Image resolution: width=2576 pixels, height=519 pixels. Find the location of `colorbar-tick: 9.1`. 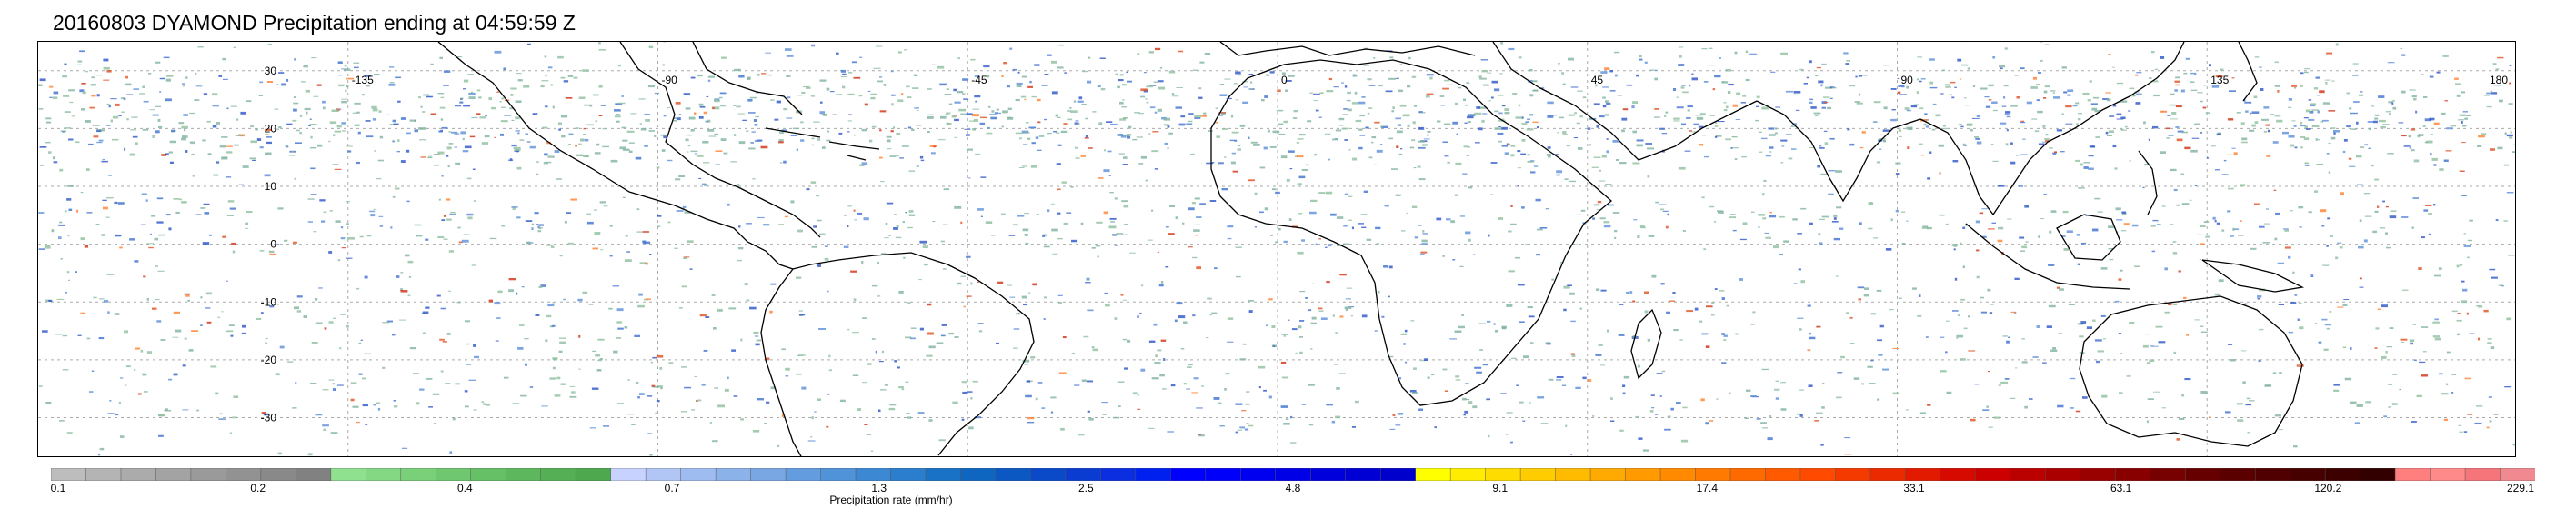

colorbar-tick: 9.1 is located at coordinates (1500, 488).